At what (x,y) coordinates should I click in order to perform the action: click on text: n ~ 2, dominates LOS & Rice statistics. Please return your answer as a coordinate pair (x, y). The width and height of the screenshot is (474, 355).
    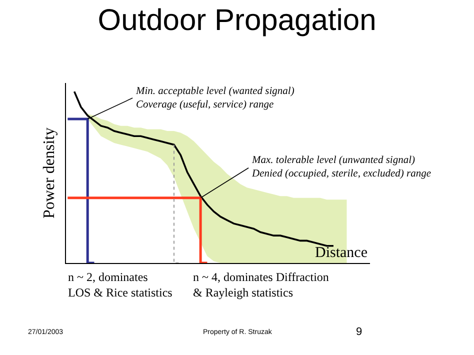
    Looking at the image, I should click on (120, 285).